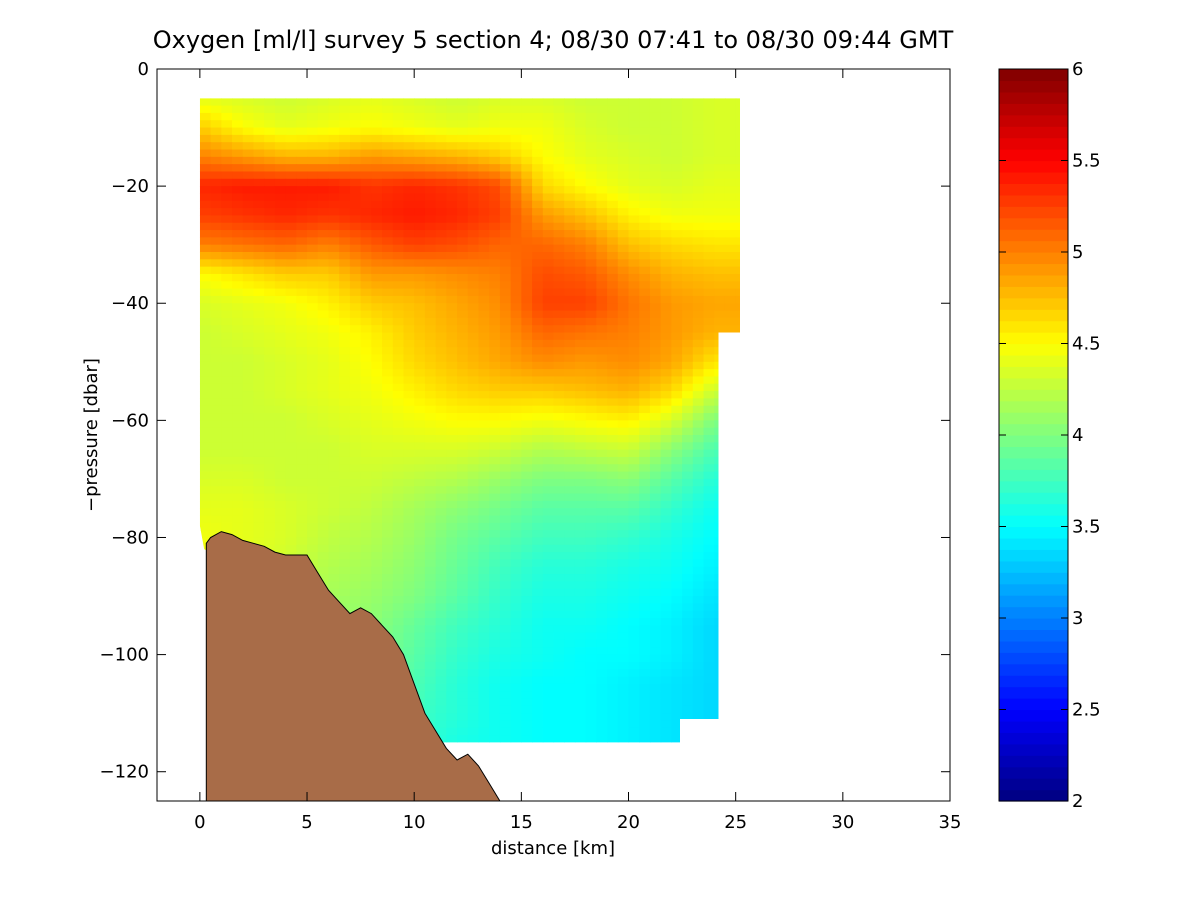  What do you see at coordinates (1086, 527) in the screenshot?
I see `colorbar-tick-label: 3.5` at bounding box center [1086, 527].